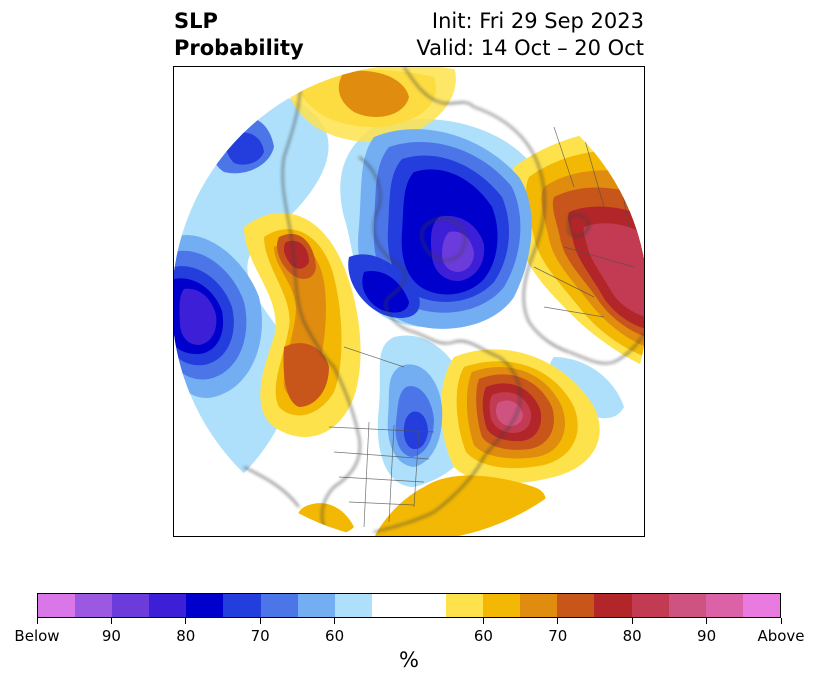 Image resolution: width=819 pixels, height=686 pixels. Describe the element at coordinates (239, 48) in the screenshot. I see `title-quantity: Probability` at that location.